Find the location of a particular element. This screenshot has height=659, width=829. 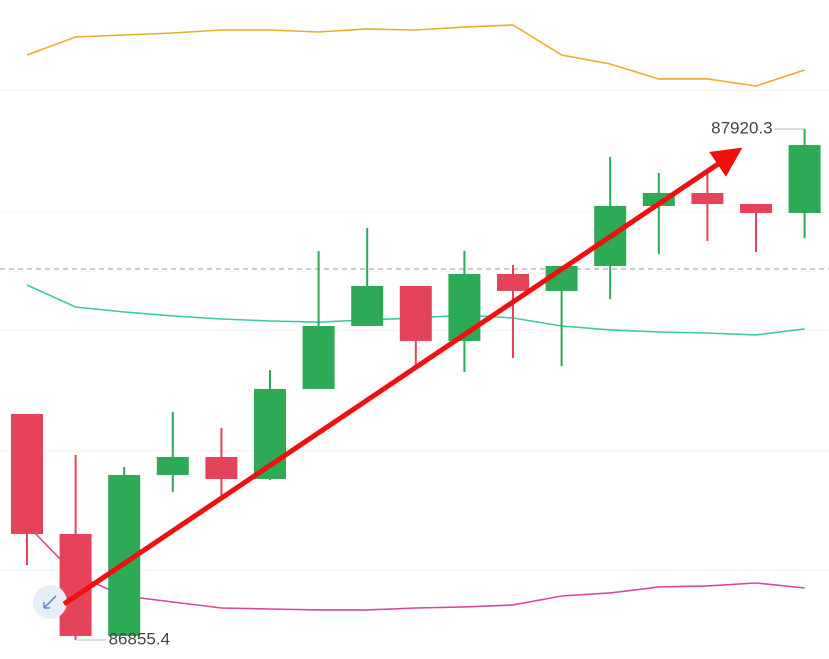

low-label: 86855.4 is located at coordinates (139, 638).